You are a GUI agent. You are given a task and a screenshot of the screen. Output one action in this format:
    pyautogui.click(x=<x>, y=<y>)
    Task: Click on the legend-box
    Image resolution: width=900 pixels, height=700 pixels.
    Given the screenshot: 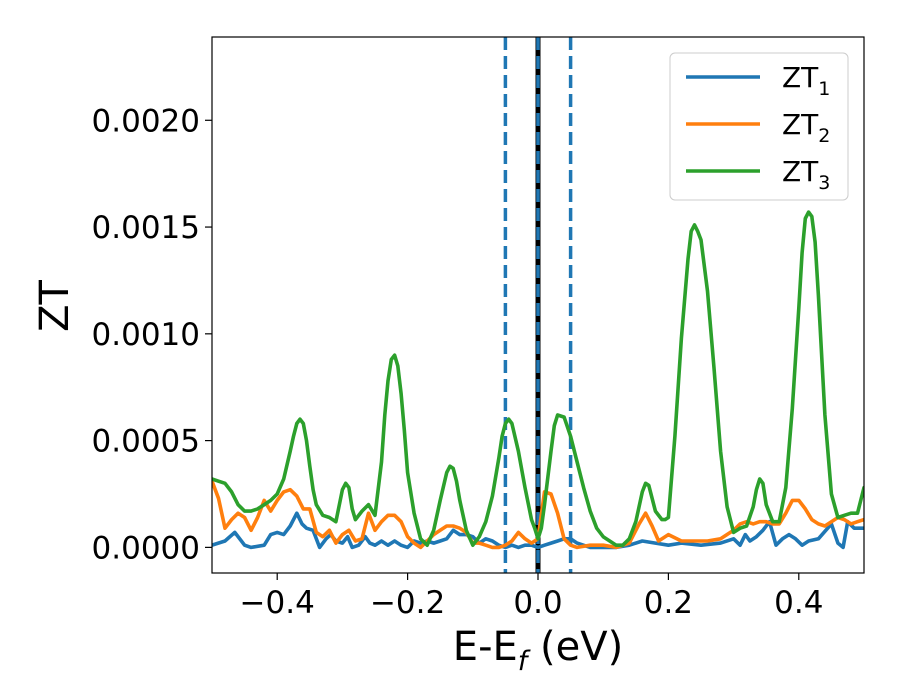 What is the action you would take?
    pyautogui.click(x=759, y=126)
    